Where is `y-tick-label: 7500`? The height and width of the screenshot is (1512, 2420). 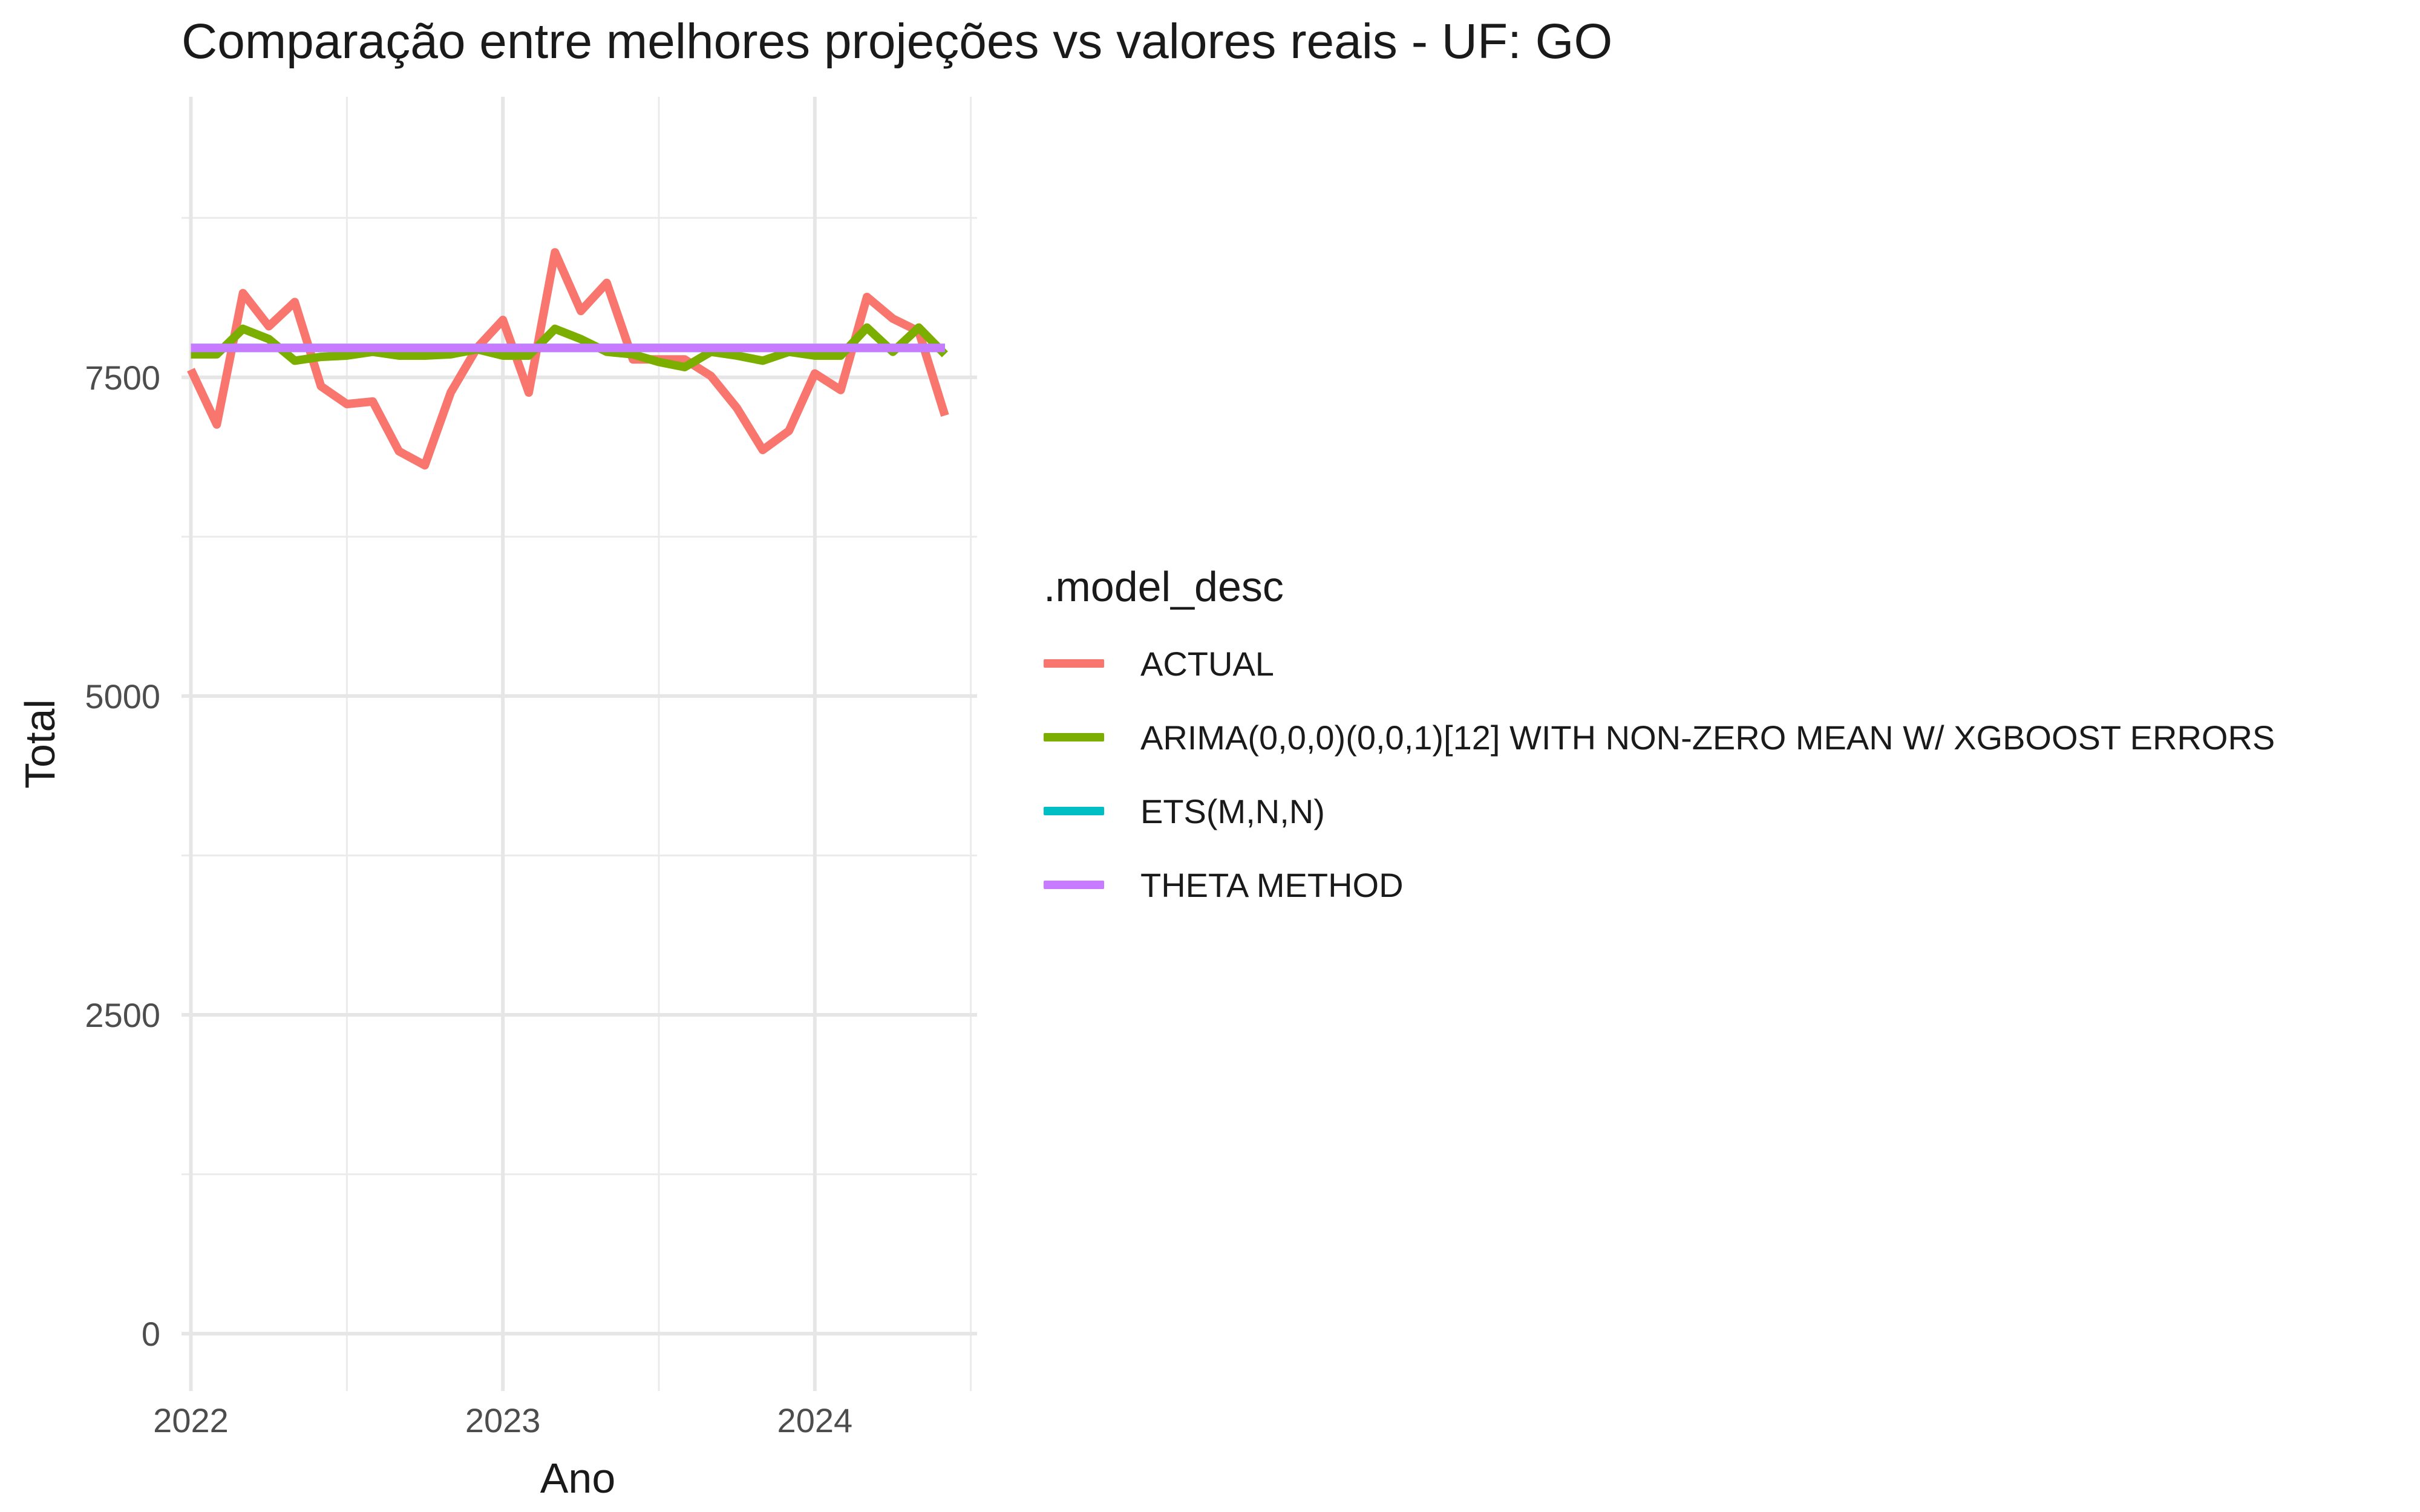 y-tick-label: 7500 is located at coordinates (122, 378).